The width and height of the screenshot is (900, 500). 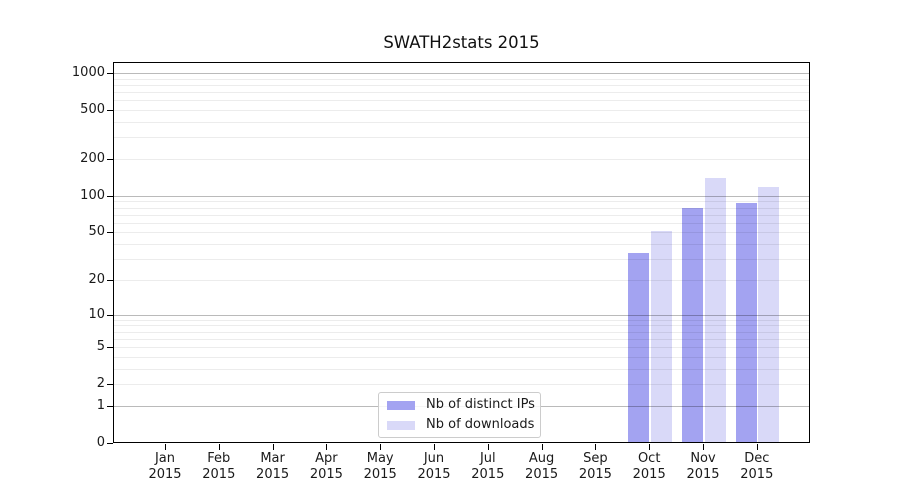 What do you see at coordinates (219, 447) in the screenshot?
I see `x-tick-feb` at bounding box center [219, 447].